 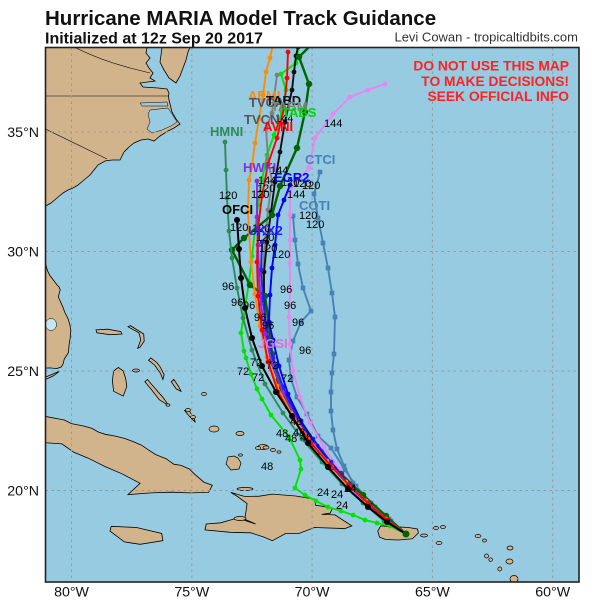 I want to click on svg-text:Levi Cowan - tropicaltidbits.c: Levi Cowan - tropicaltidbits.com, so click(x=486, y=37).